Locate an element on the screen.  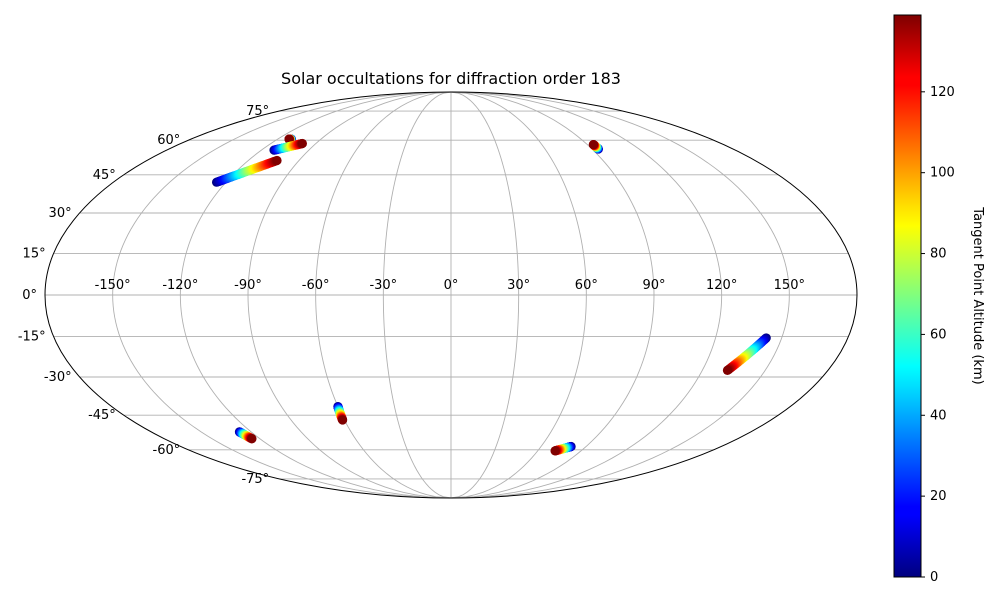
y-tick-label: 75° is located at coordinates (257, 111).